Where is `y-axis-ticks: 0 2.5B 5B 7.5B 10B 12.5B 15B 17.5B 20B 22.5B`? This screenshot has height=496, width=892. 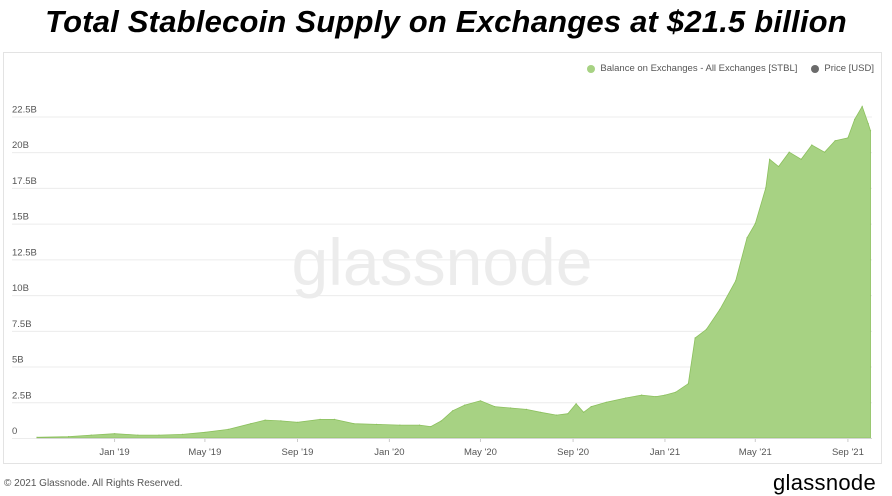
y-axis-ticks: 0 2.5B 5B 7.5B 10B 12.5B 15B 17.5B 20B 22.5B is located at coordinates (24, 270).